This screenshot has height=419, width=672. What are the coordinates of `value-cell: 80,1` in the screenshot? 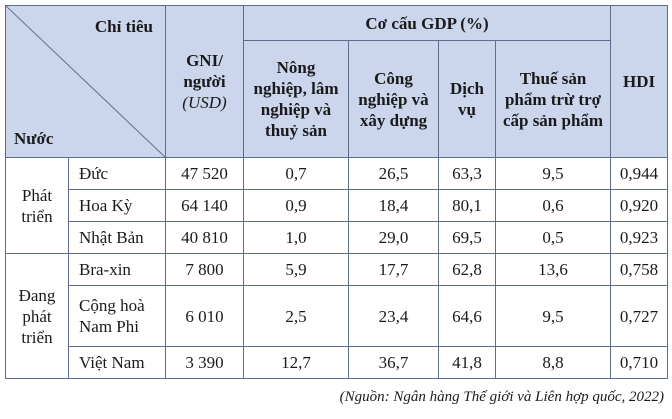 It's located at (467, 205).